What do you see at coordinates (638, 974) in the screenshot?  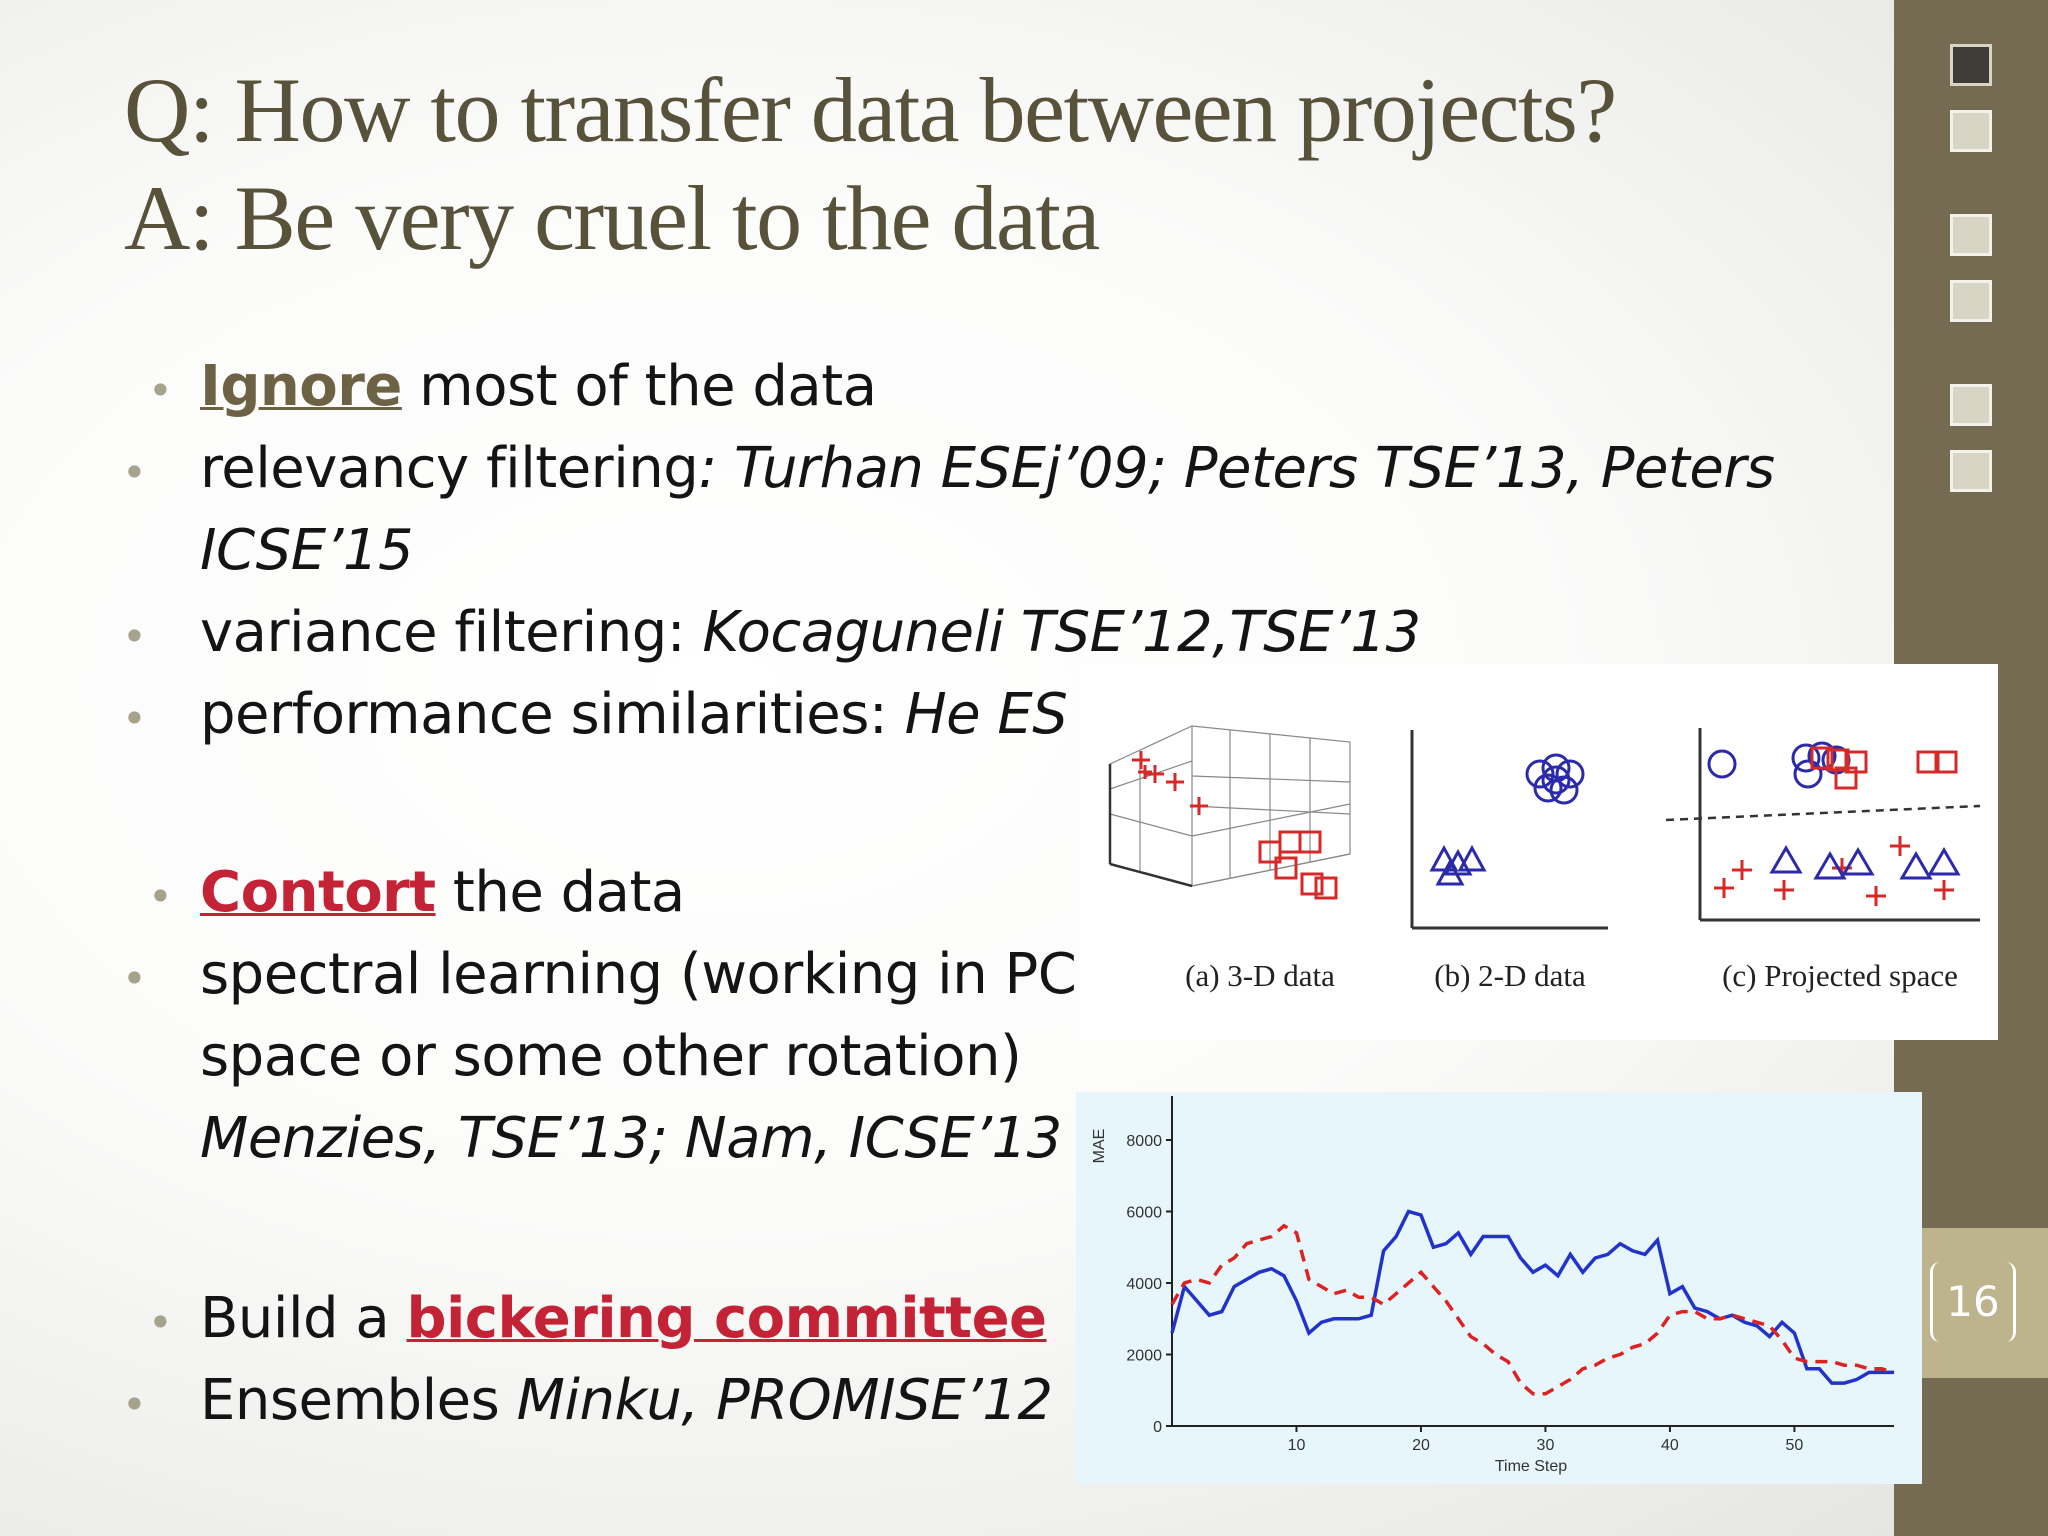 I see `spectral-line-1: spectral learning (working in PC` at bounding box center [638, 974].